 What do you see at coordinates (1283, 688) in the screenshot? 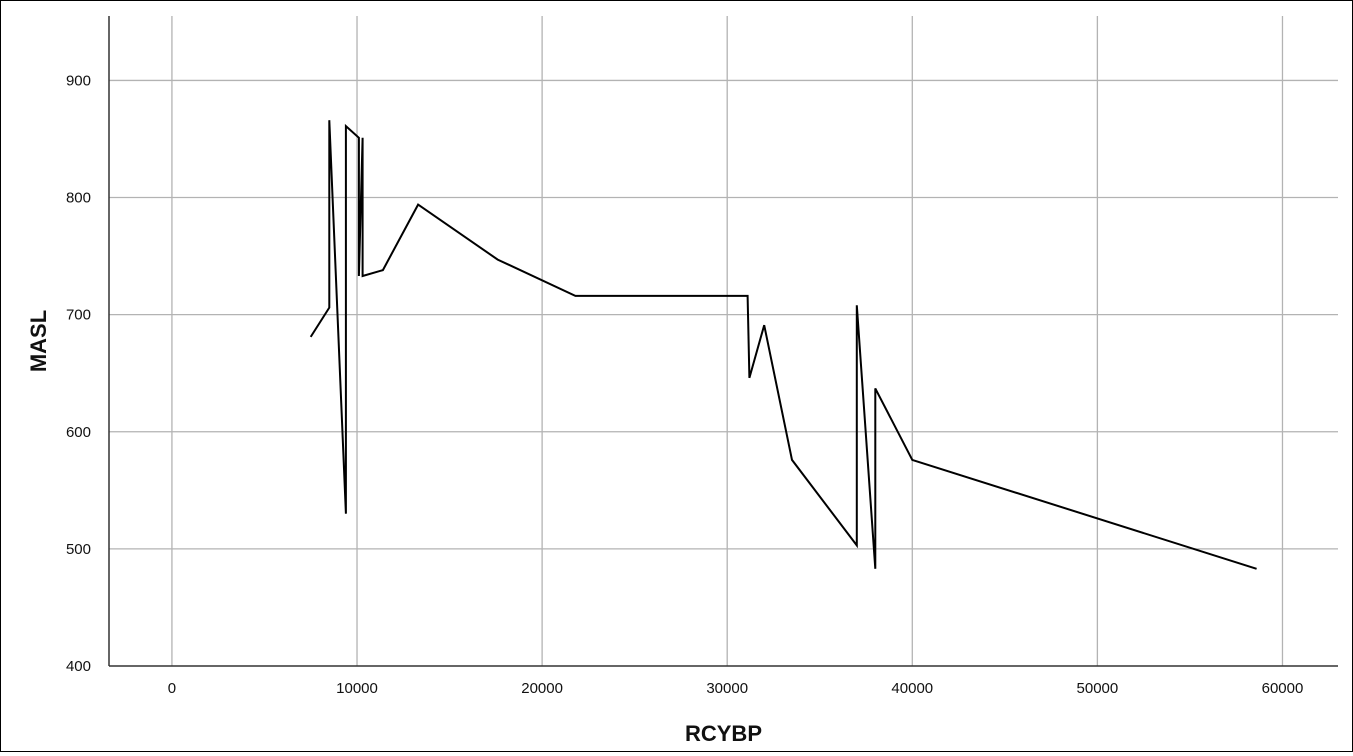
I see `x-tick-label: 60000` at bounding box center [1283, 688].